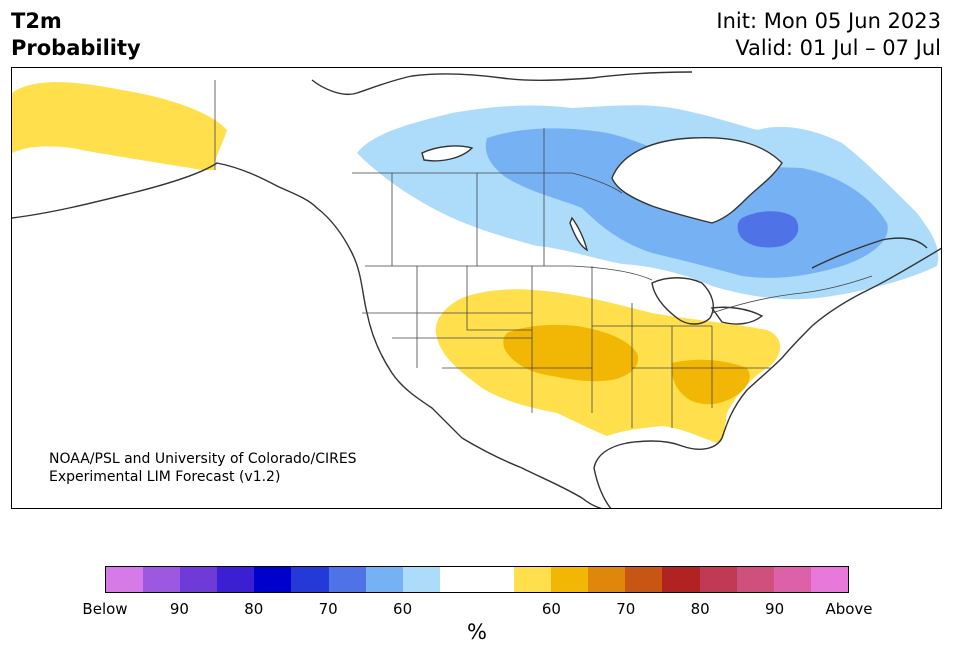  What do you see at coordinates (710, 382) in the screenshot?
I see `us-southeast-above-70-region` at bounding box center [710, 382].